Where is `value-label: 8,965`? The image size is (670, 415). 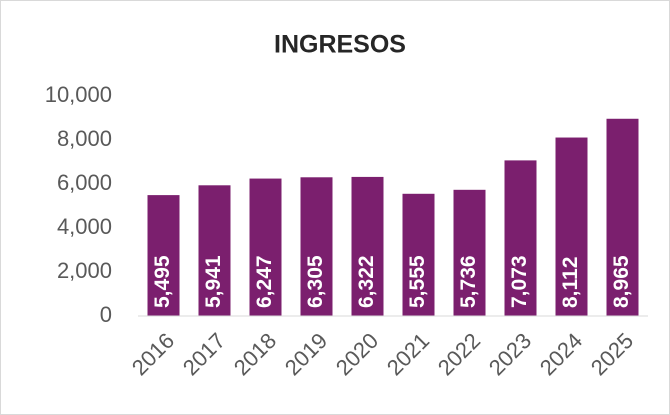
value-label: 8,965 is located at coordinates (621, 281).